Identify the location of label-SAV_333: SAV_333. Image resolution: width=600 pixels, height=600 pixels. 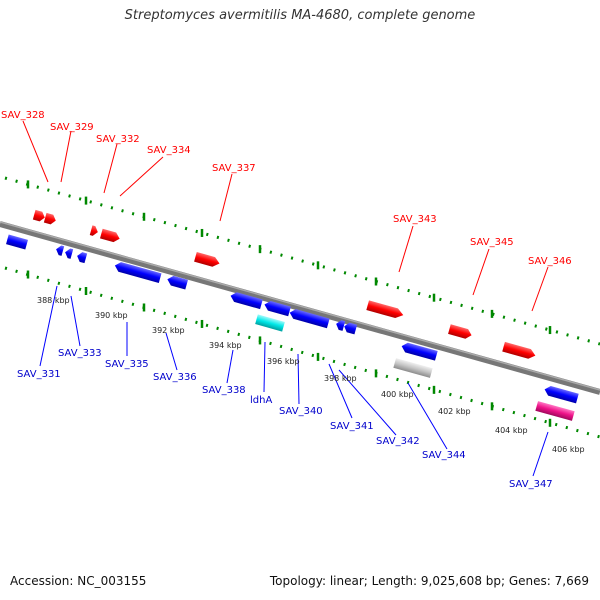
(80, 353).